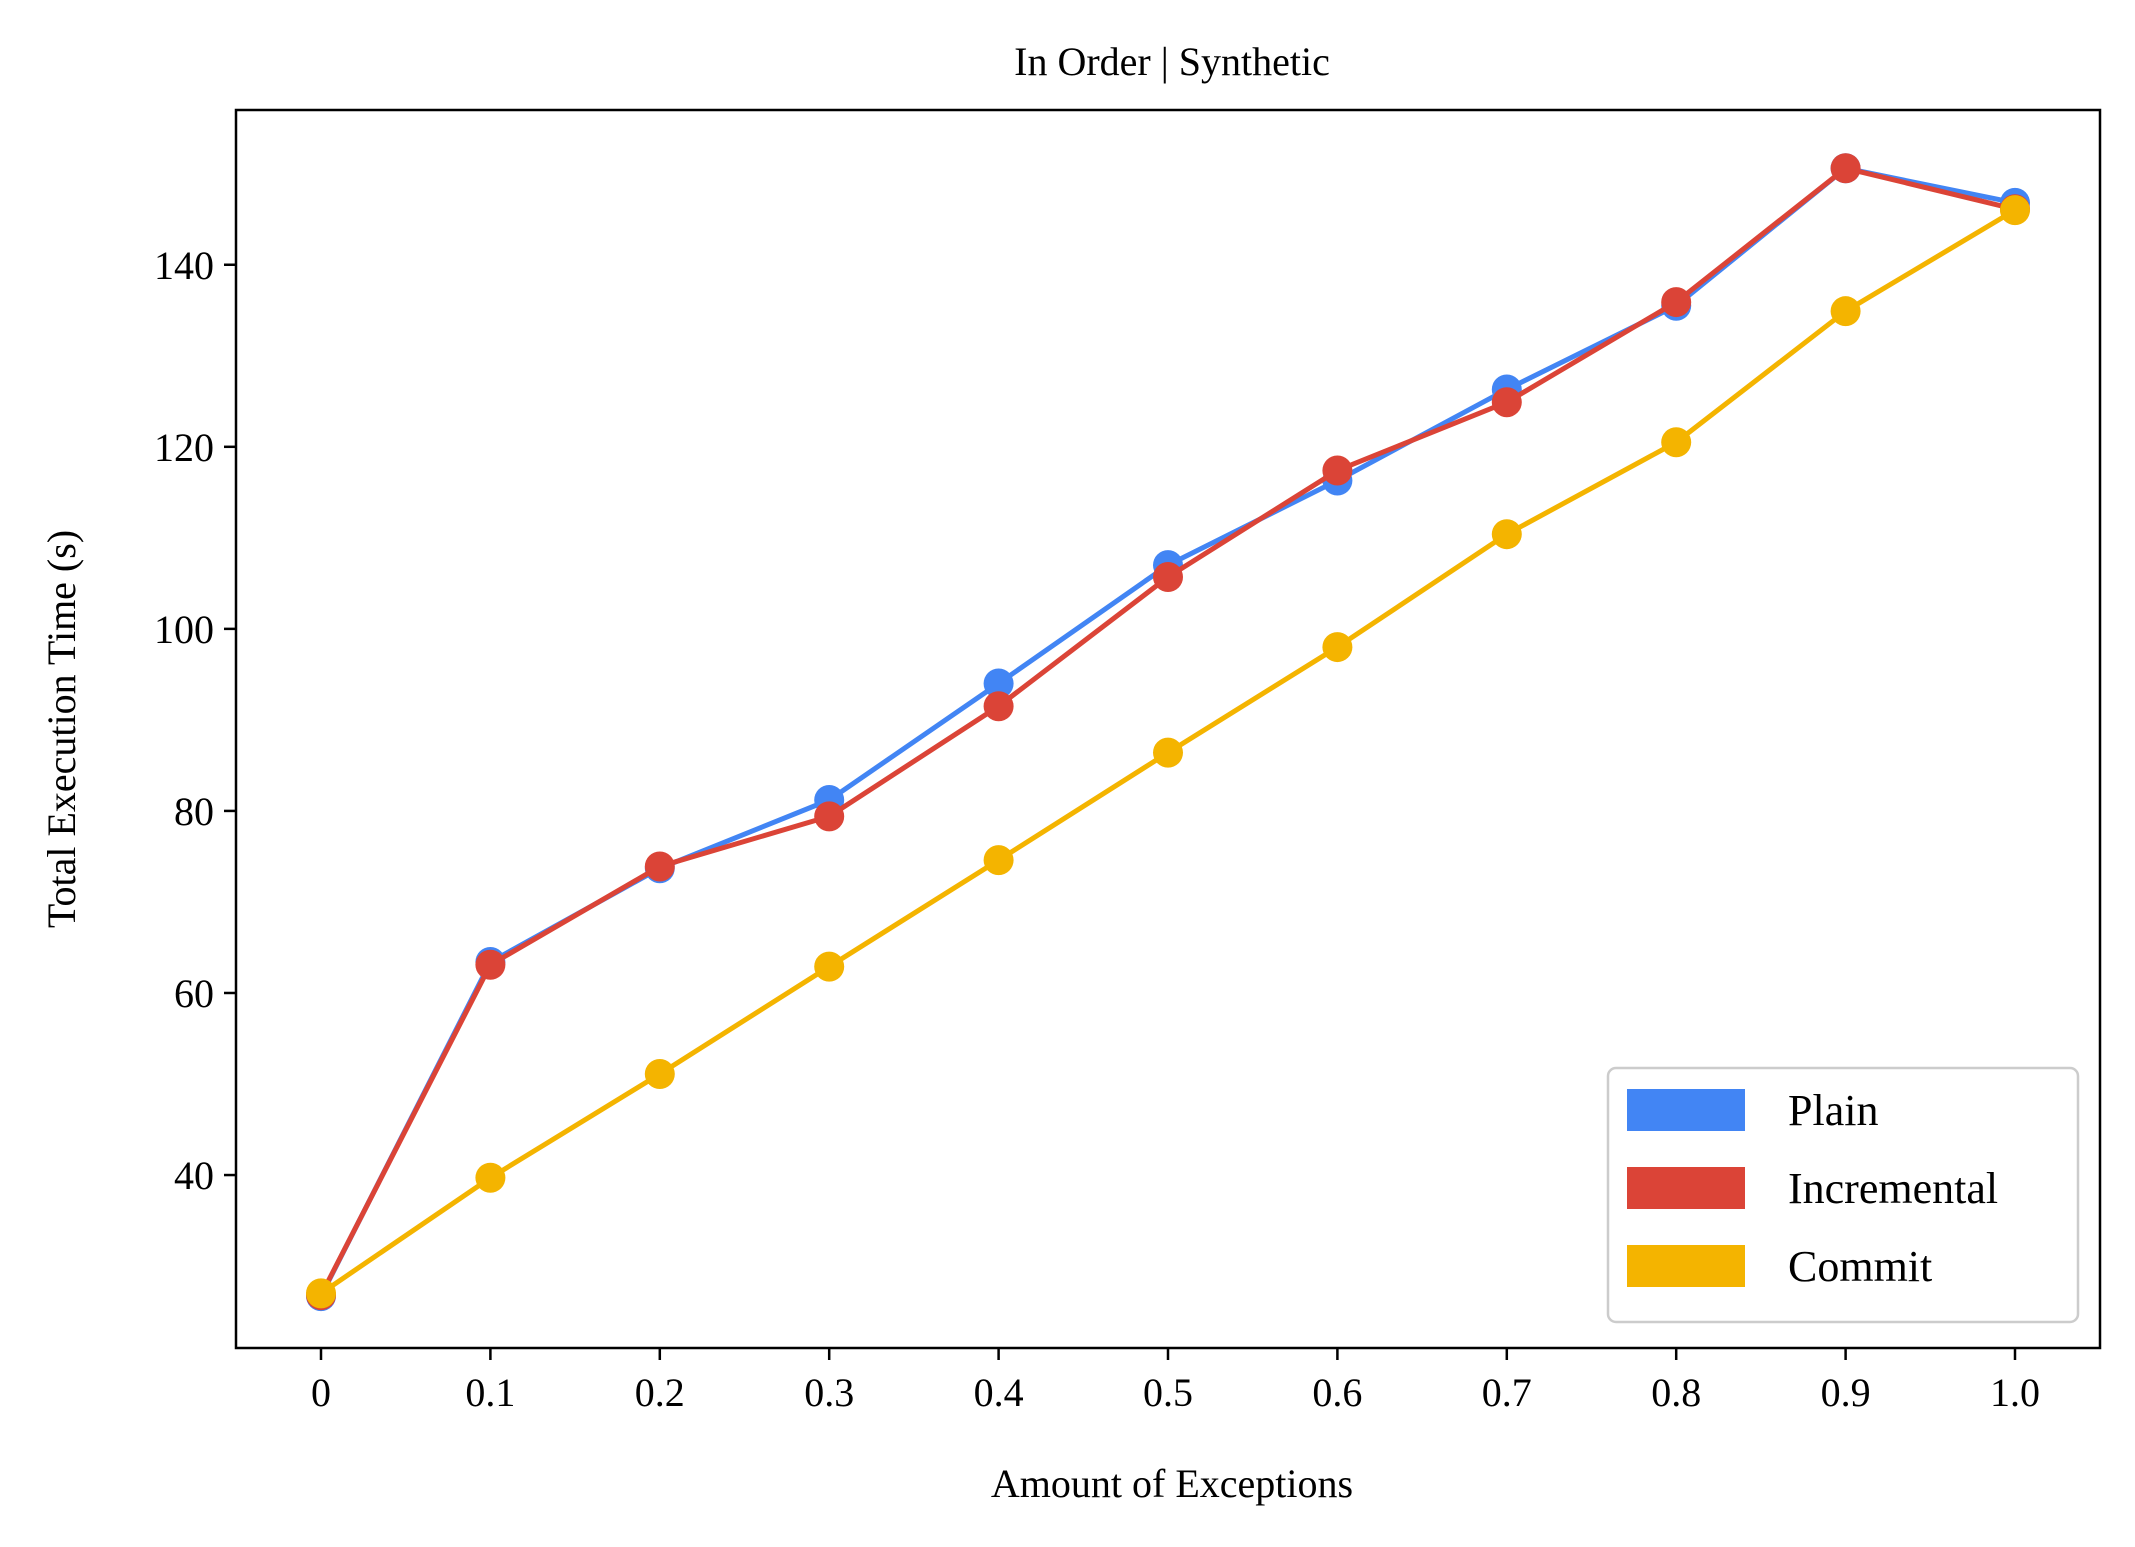 The image size is (2135, 1547). What do you see at coordinates (999, 1392) in the screenshot?
I see `x-tick-label: 0.4` at bounding box center [999, 1392].